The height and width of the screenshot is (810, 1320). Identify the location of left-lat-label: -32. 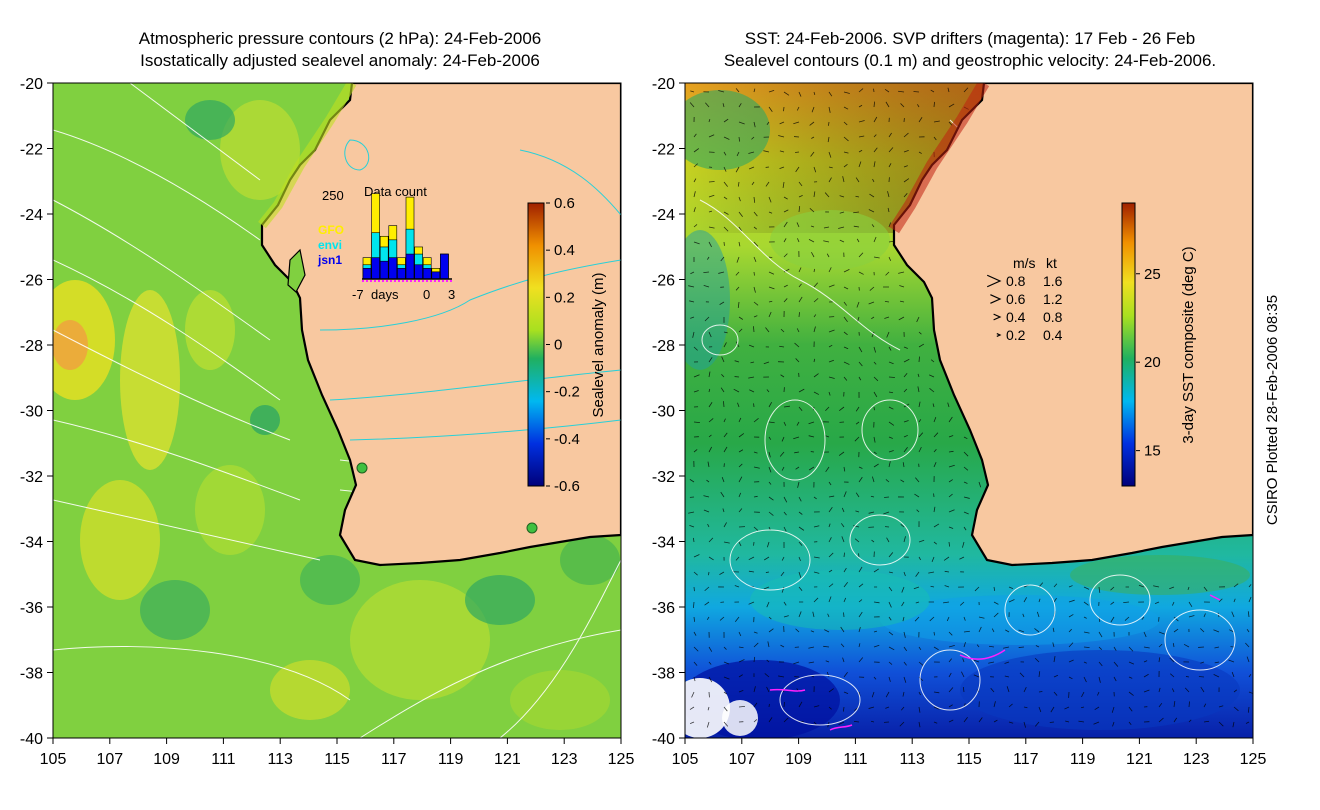
(31, 477).